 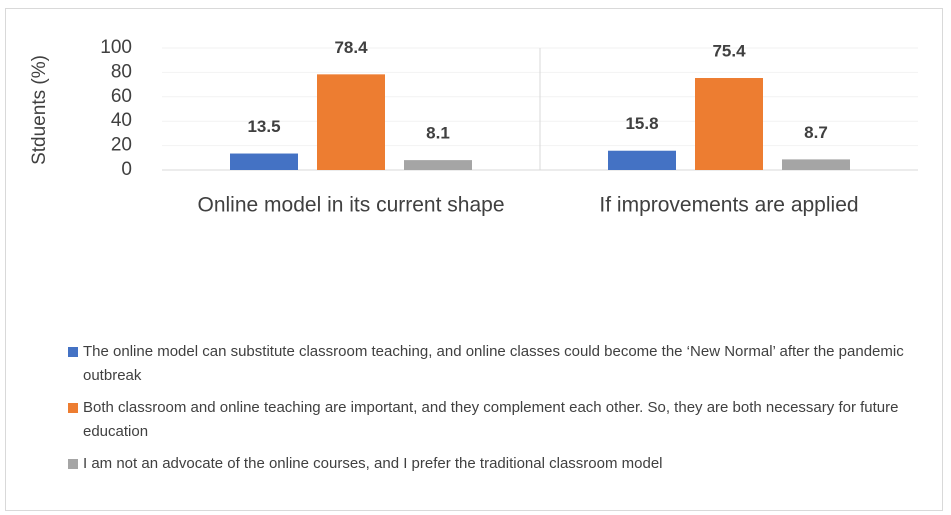 What do you see at coordinates (126, 169) in the screenshot?
I see `y-tick-label: 0` at bounding box center [126, 169].